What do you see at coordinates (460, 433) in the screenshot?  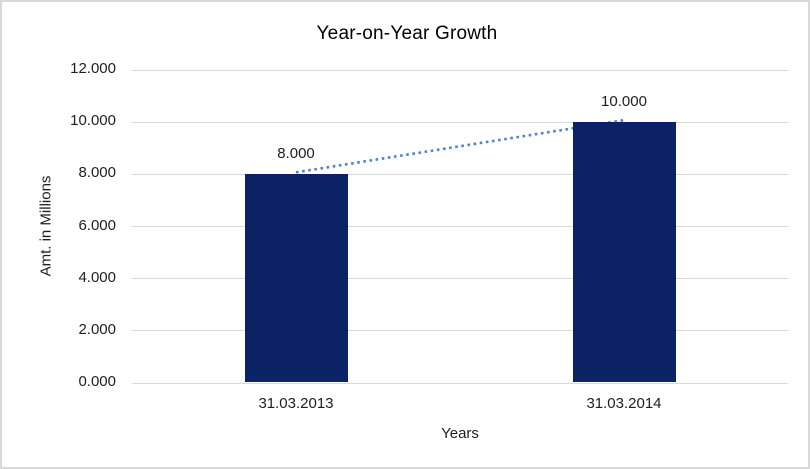 I see `x-axis-title: Years` at bounding box center [460, 433].